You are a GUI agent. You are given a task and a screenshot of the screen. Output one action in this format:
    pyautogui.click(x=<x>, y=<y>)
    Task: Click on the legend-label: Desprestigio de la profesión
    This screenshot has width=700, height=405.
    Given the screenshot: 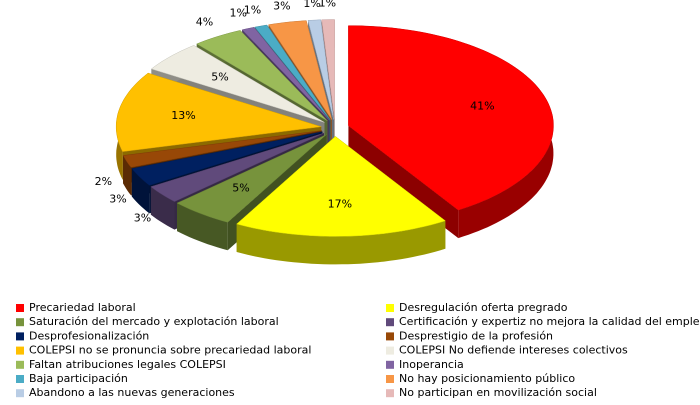 What is the action you would take?
    pyautogui.click(x=476, y=335)
    